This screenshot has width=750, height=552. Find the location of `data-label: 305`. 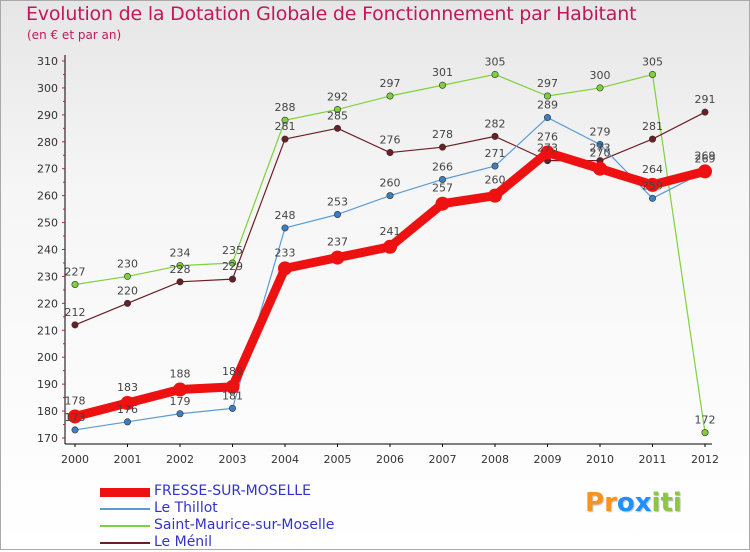

data-label: 305 is located at coordinates (652, 61).